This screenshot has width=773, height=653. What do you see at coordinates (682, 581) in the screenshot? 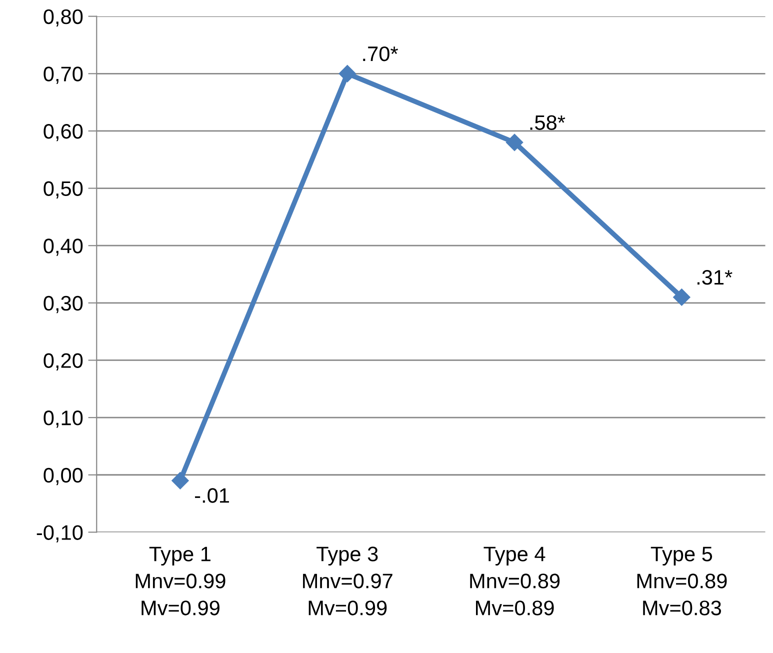
I see `x-tick-label: Type 5 Mnv=0.89 Mv=0.83` at bounding box center [682, 581].